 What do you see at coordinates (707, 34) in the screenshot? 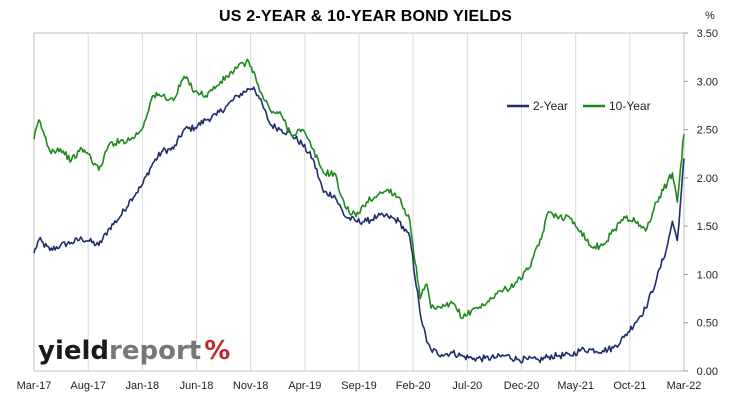
I see `y-tick-label: 3.50` at bounding box center [707, 34].